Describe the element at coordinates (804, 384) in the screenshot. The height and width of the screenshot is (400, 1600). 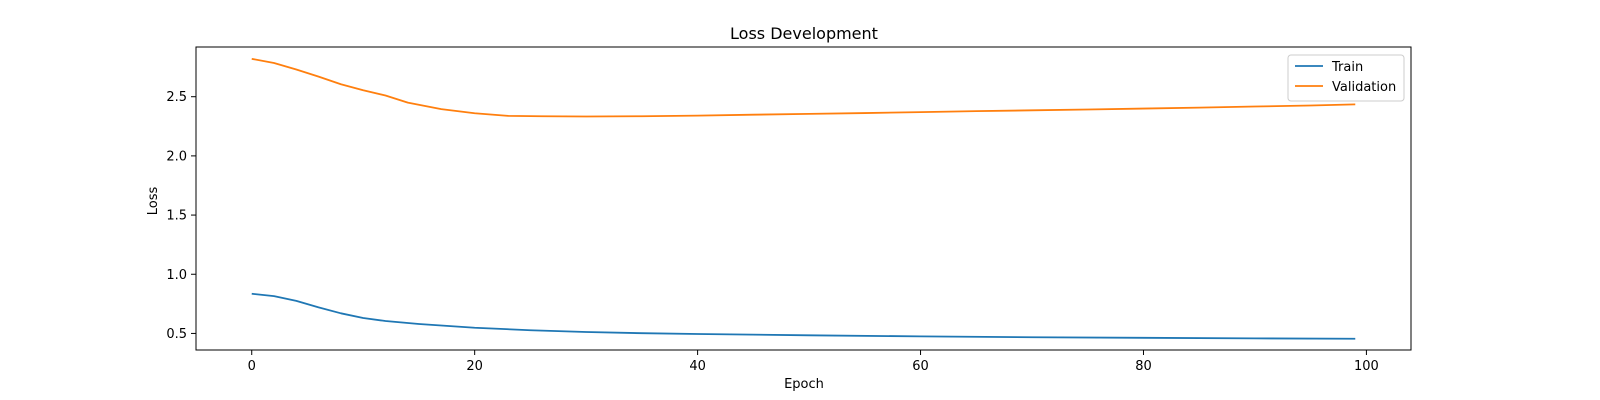
I see `x-axis-label: Epoch` at that location.